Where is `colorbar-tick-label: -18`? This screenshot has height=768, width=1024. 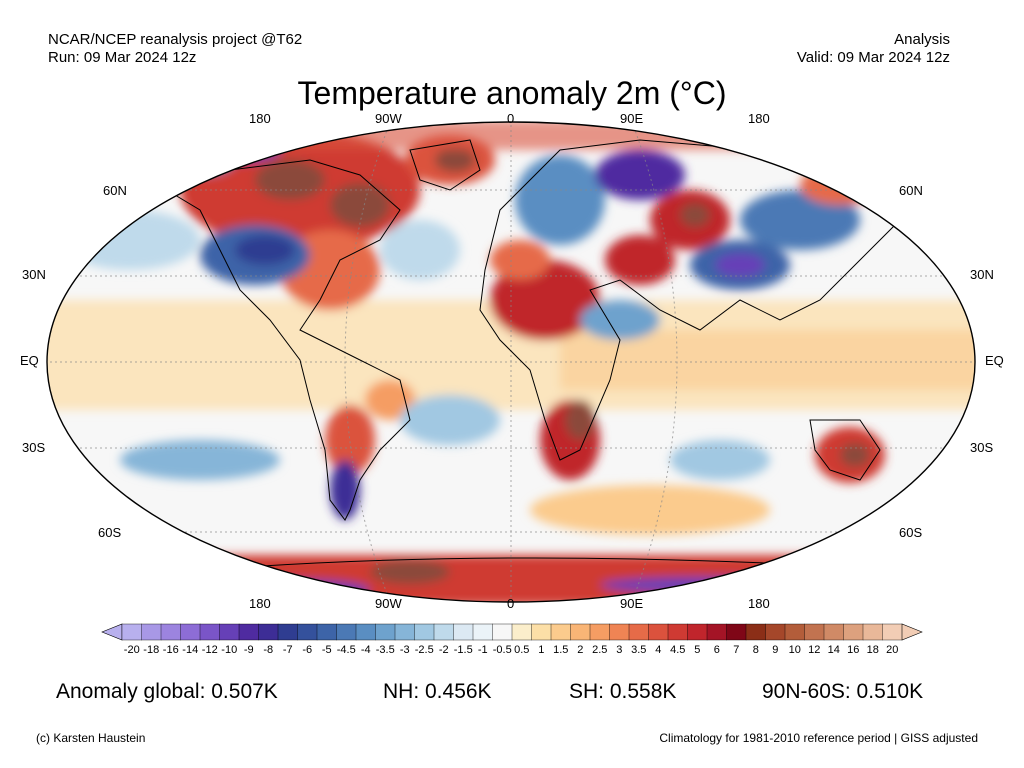
colorbar-tick-label: -18 is located at coordinates (151, 650).